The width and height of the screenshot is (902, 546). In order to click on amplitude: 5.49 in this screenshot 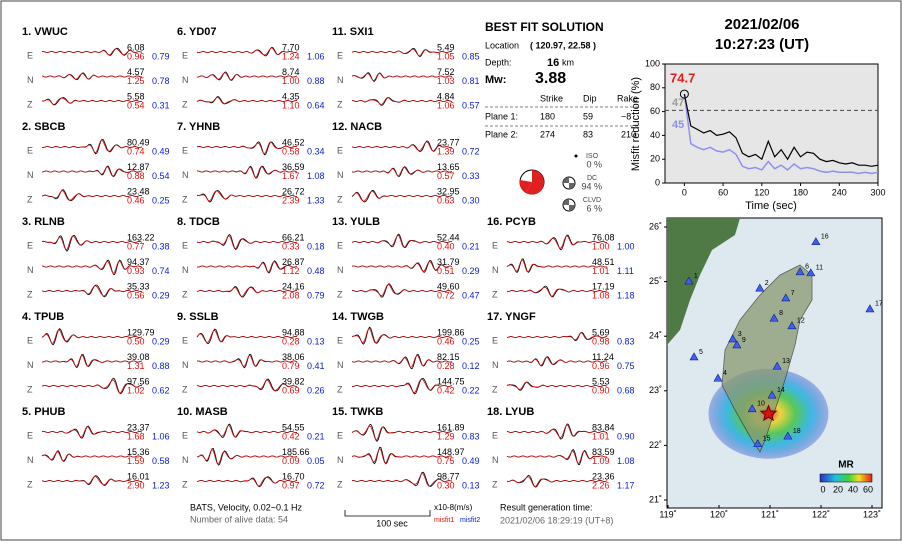, I will do `click(446, 47)`.